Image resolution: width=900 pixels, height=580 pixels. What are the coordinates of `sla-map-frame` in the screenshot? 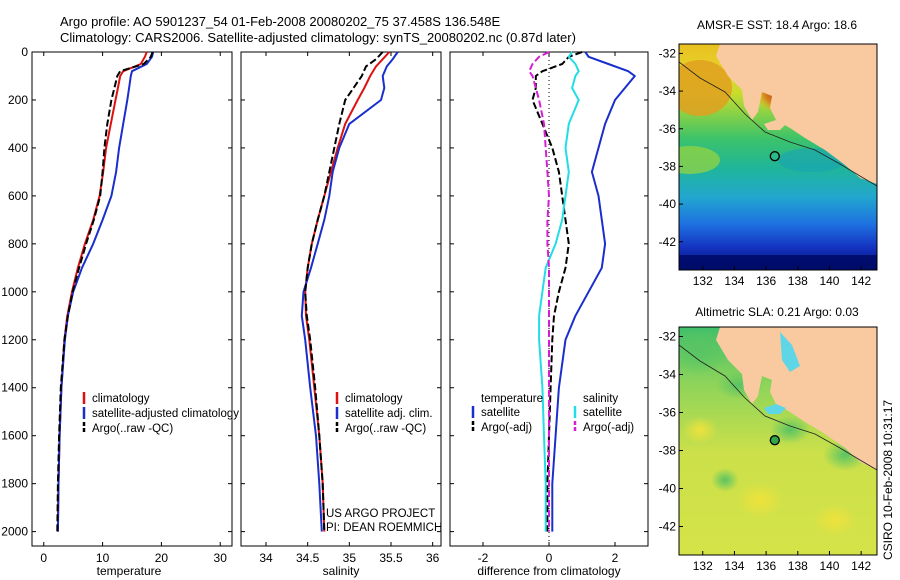 It's located at (778, 441).